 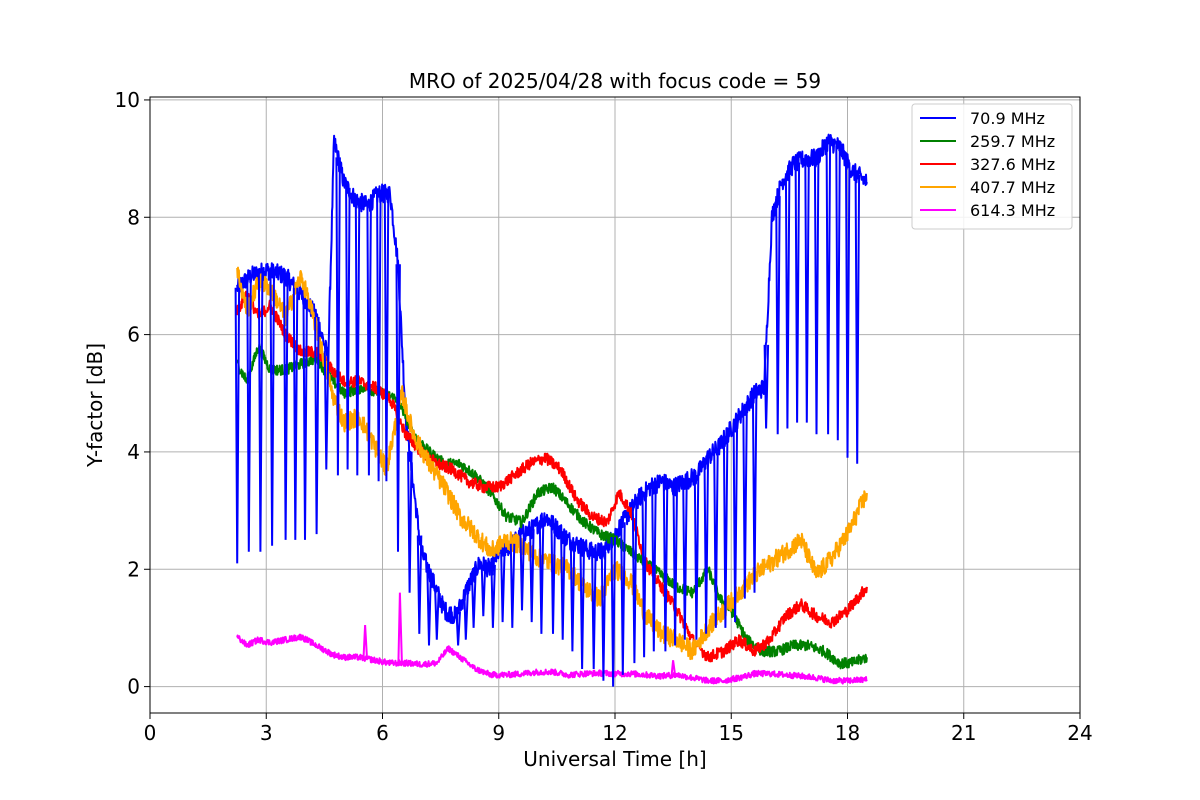 What do you see at coordinates (150, 733) in the screenshot?
I see `x-tick-label: 0` at bounding box center [150, 733].